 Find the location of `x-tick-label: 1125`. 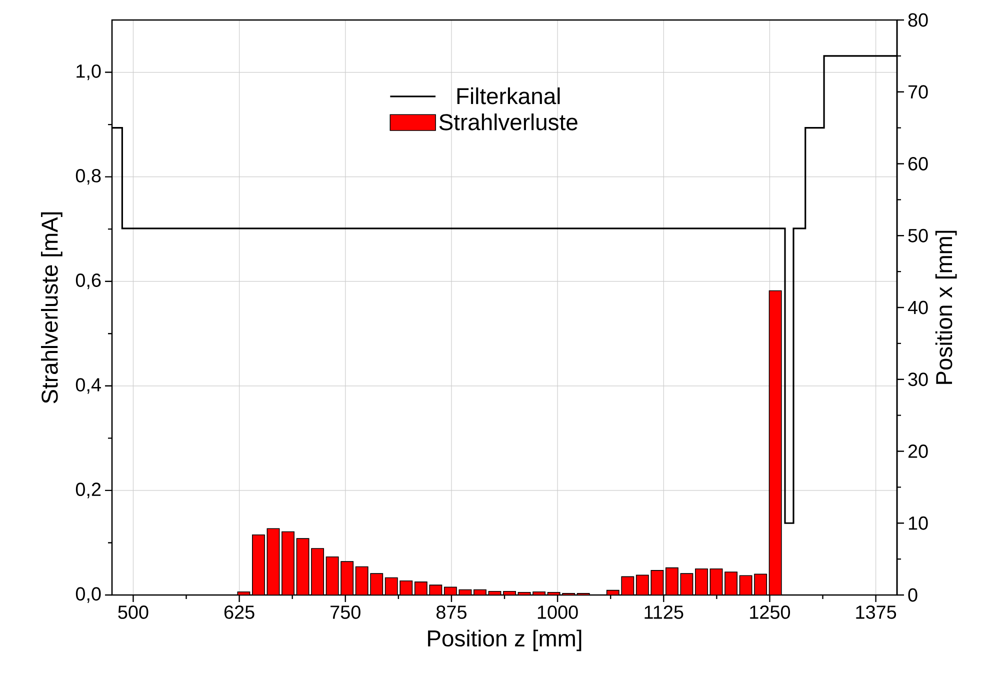

x-tick-label: 1125 is located at coordinates (664, 612).